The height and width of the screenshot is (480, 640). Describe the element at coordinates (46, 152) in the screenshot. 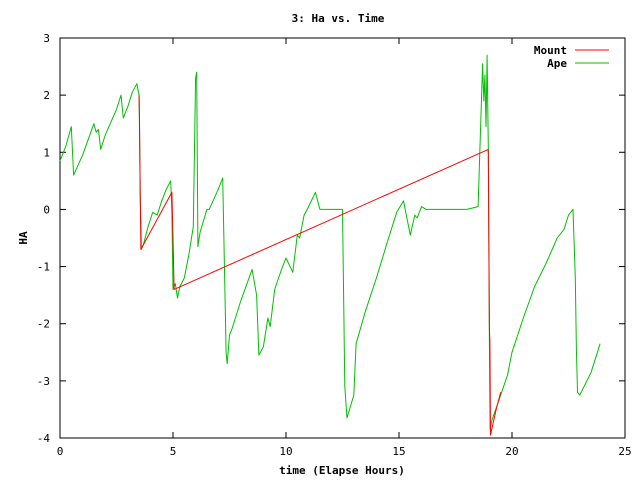

I see `y-tick-label: 1` at that location.